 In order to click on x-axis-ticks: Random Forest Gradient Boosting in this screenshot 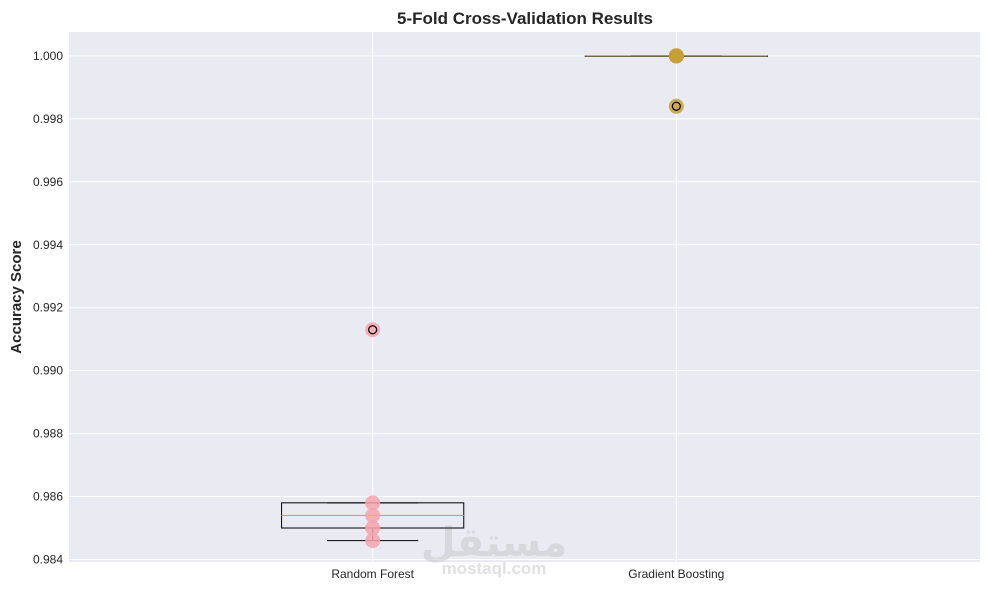, I will do `click(527, 574)`.